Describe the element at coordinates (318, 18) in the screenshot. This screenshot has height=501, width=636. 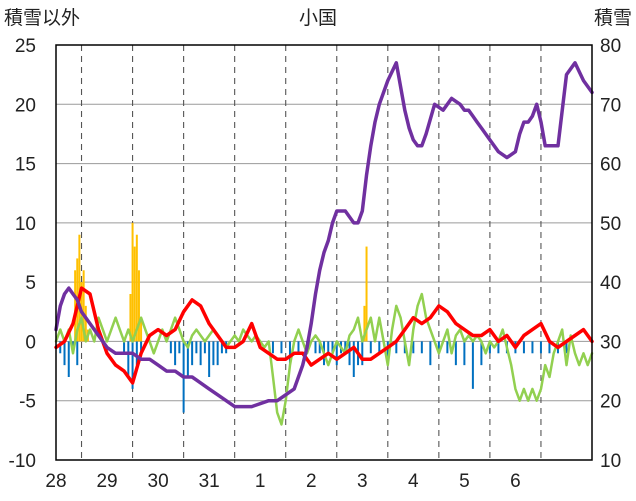
I see `chart-title: 小国` at that location.